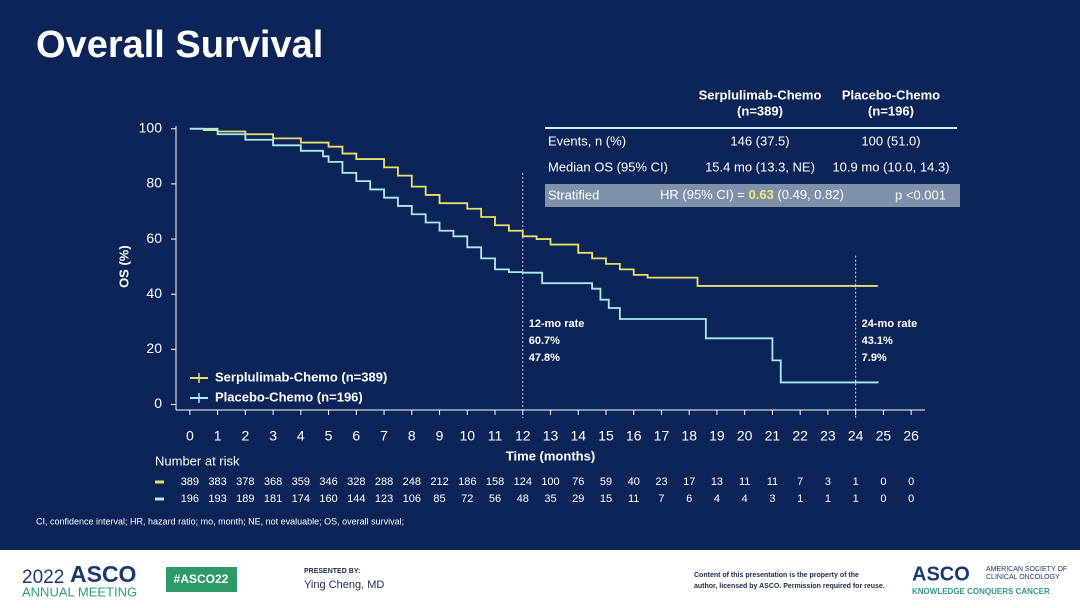  I want to click on x-tick-label: 9, so click(440, 436).